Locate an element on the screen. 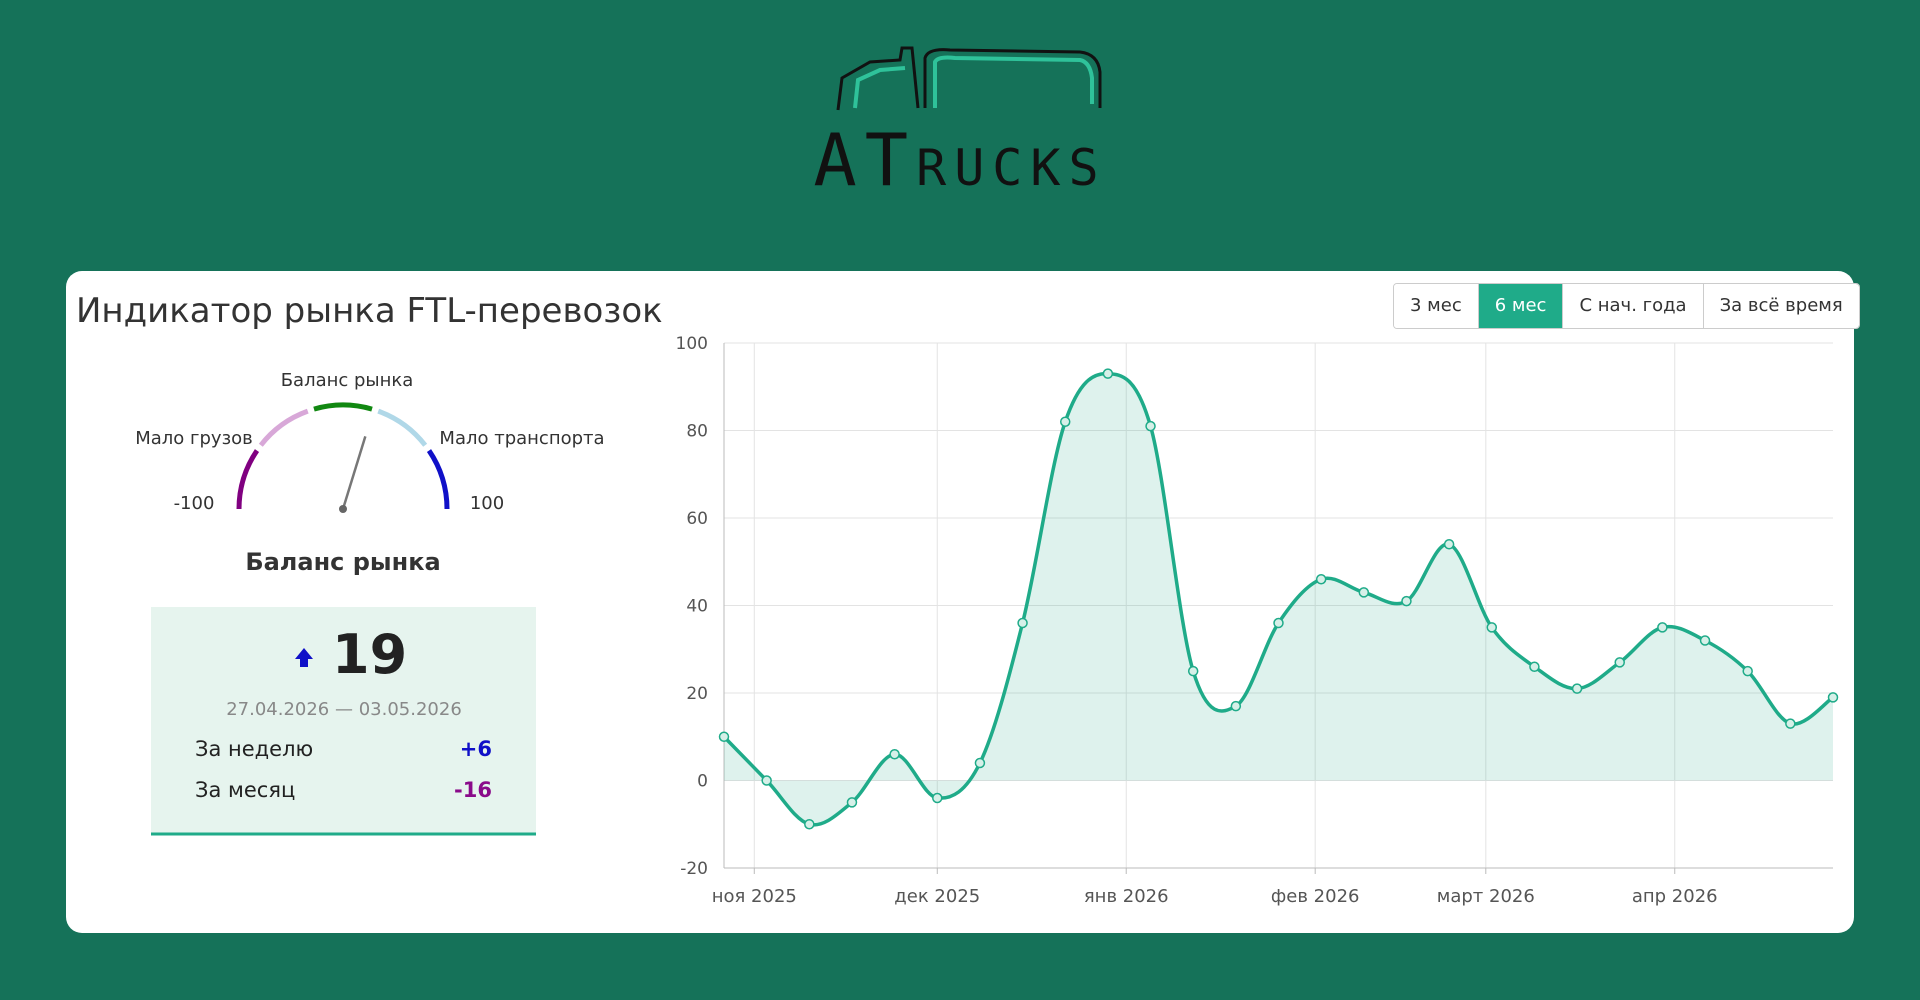  period-button: 3 мес is located at coordinates (1436, 306).